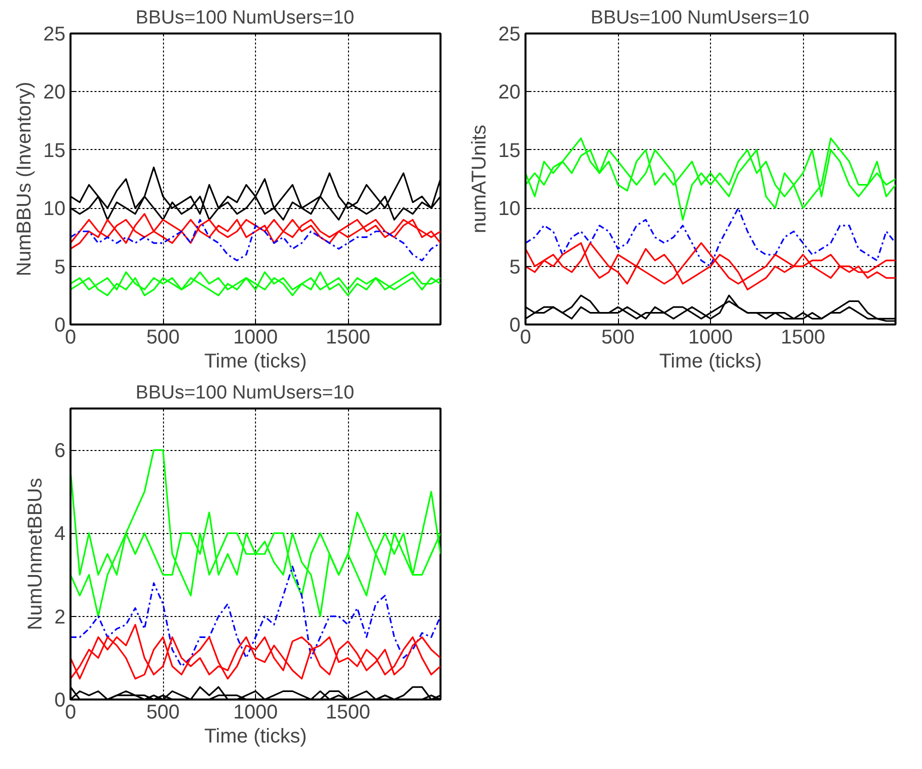  Describe the element at coordinates (60, 617) in the screenshot. I see `y-tick-label: 2` at that location.